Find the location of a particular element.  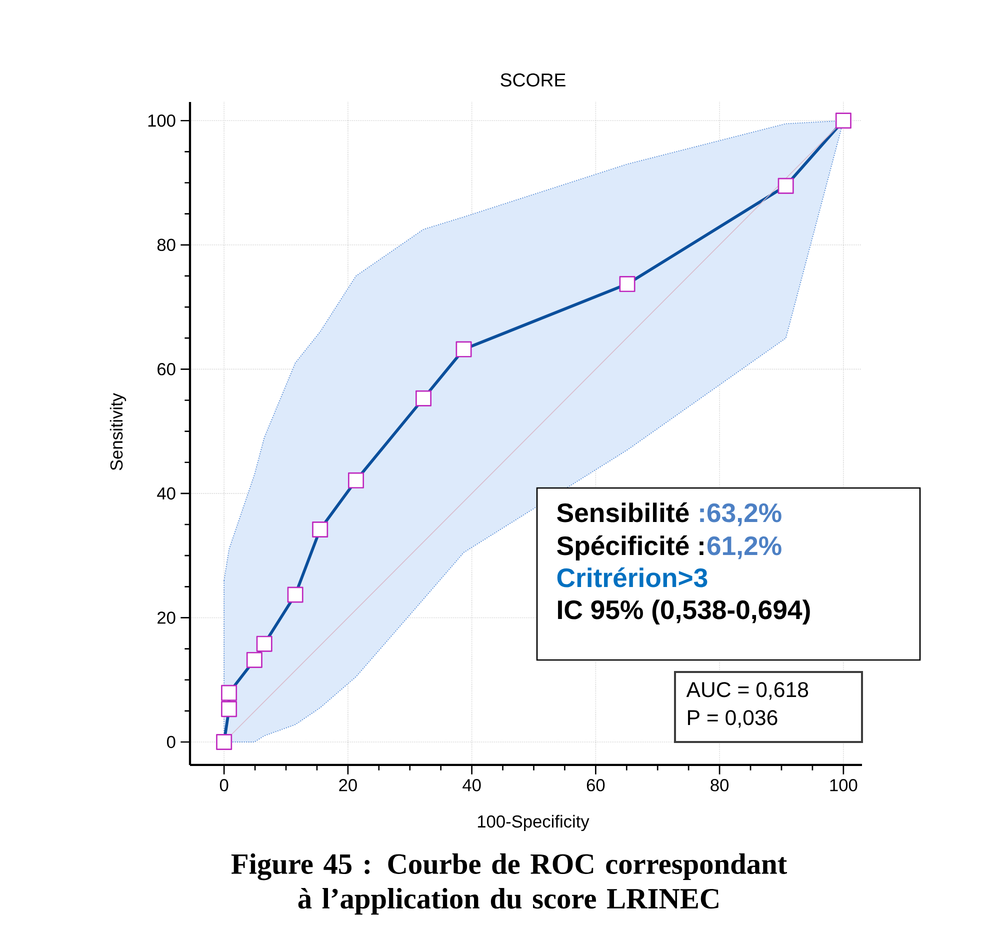

y-tick-label: 100 is located at coordinates (162, 120).